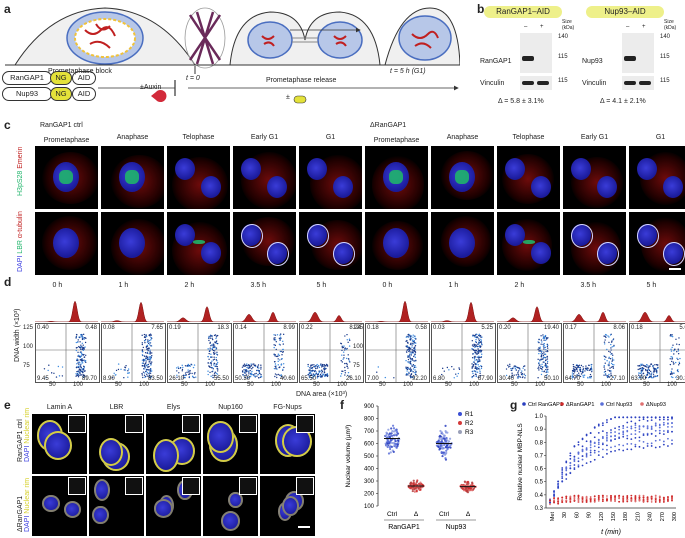  Describe the element at coordinates (43, 328) in the screenshot. I see `quad-tl: 0.40` at that location.